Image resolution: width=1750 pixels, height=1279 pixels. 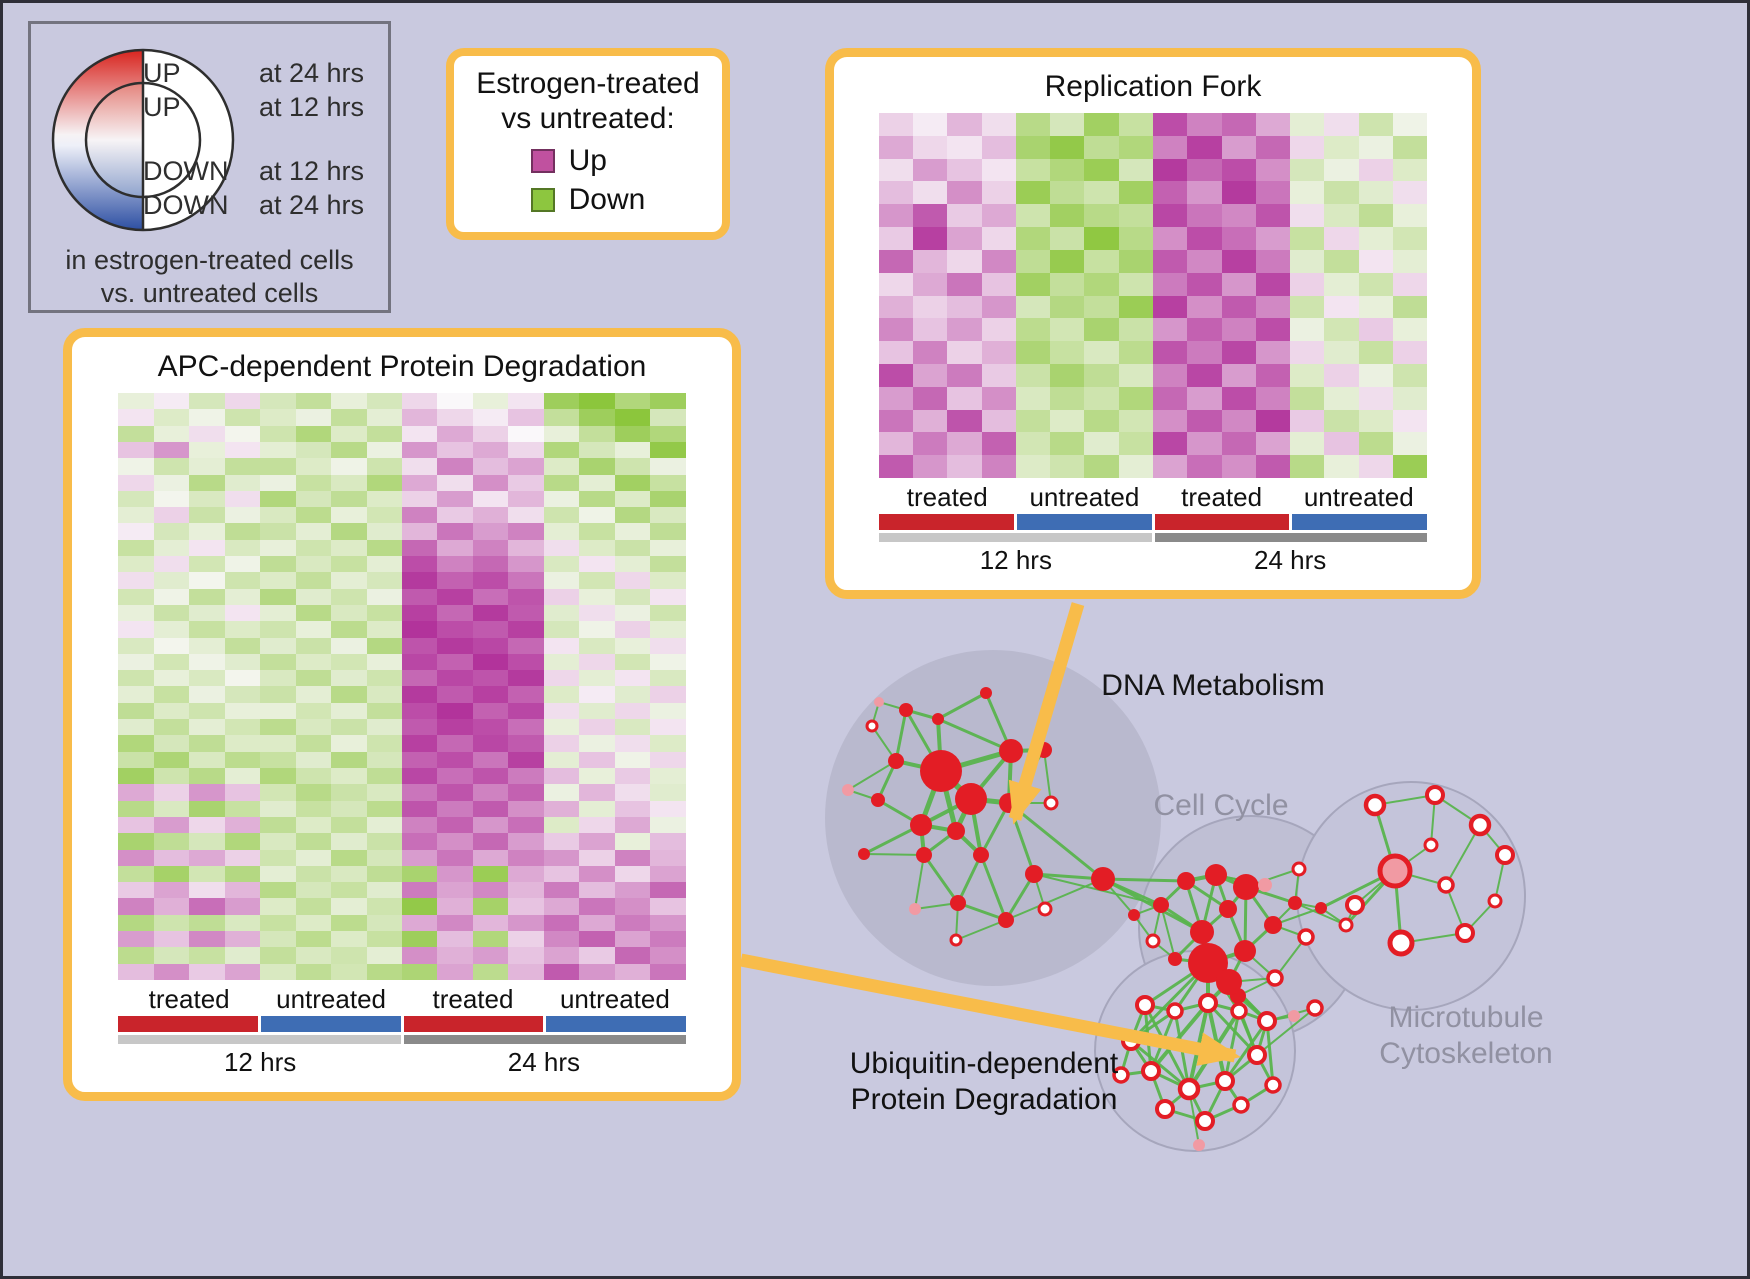 What do you see at coordinates (544, 1061) in the screenshot?
I see `time-label: 24 hrs` at bounding box center [544, 1061].